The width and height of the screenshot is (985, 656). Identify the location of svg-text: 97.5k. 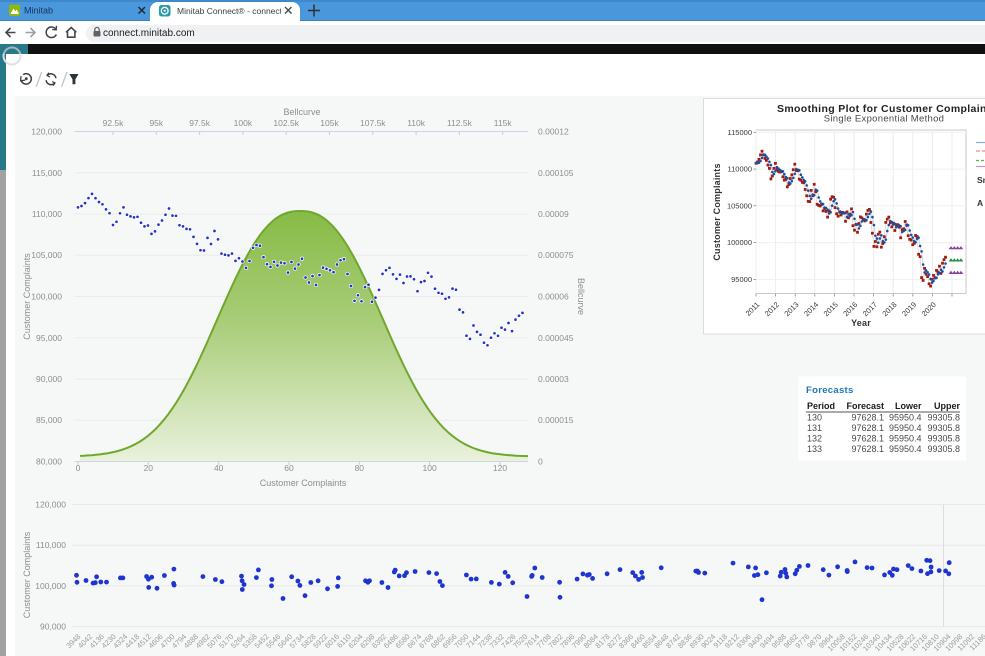
(200, 123).